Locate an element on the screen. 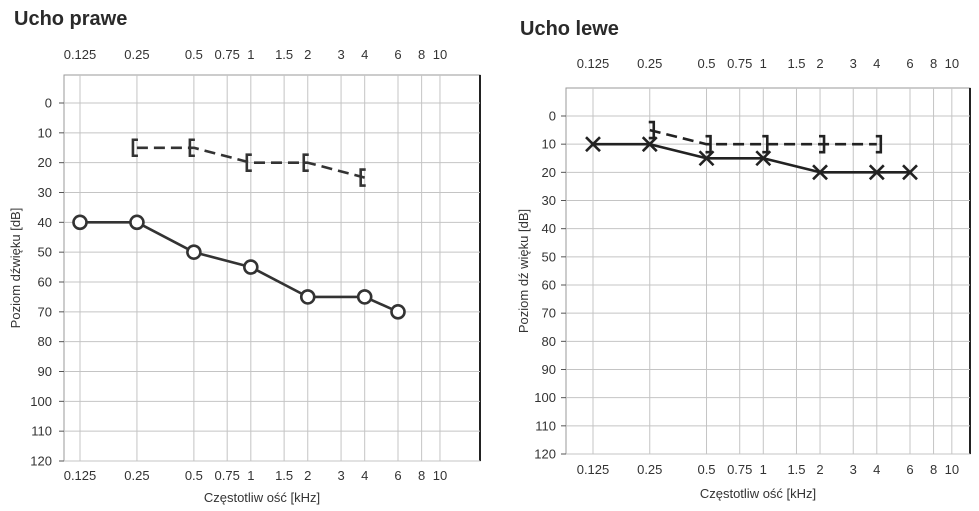 The height and width of the screenshot is (511, 979). y-tick-label: 0 is located at coordinates (552, 116).